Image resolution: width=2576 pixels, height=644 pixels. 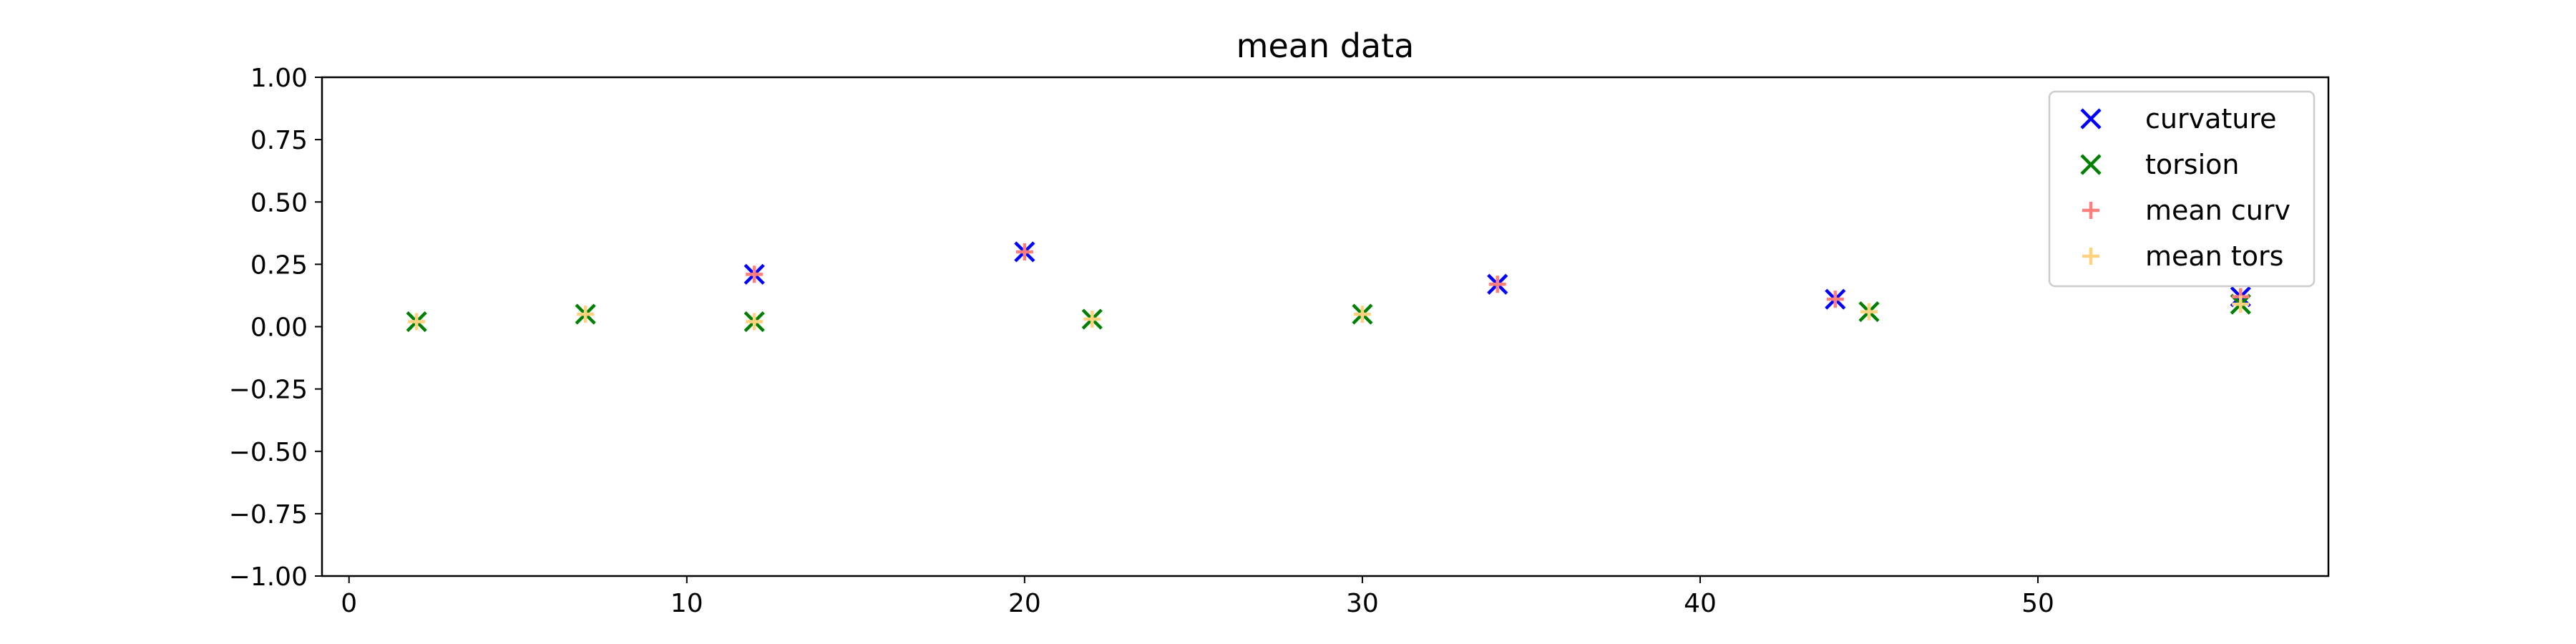 What do you see at coordinates (349, 603) in the screenshot?
I see `x-tick-label: 0` at bounding box center [349, 603].